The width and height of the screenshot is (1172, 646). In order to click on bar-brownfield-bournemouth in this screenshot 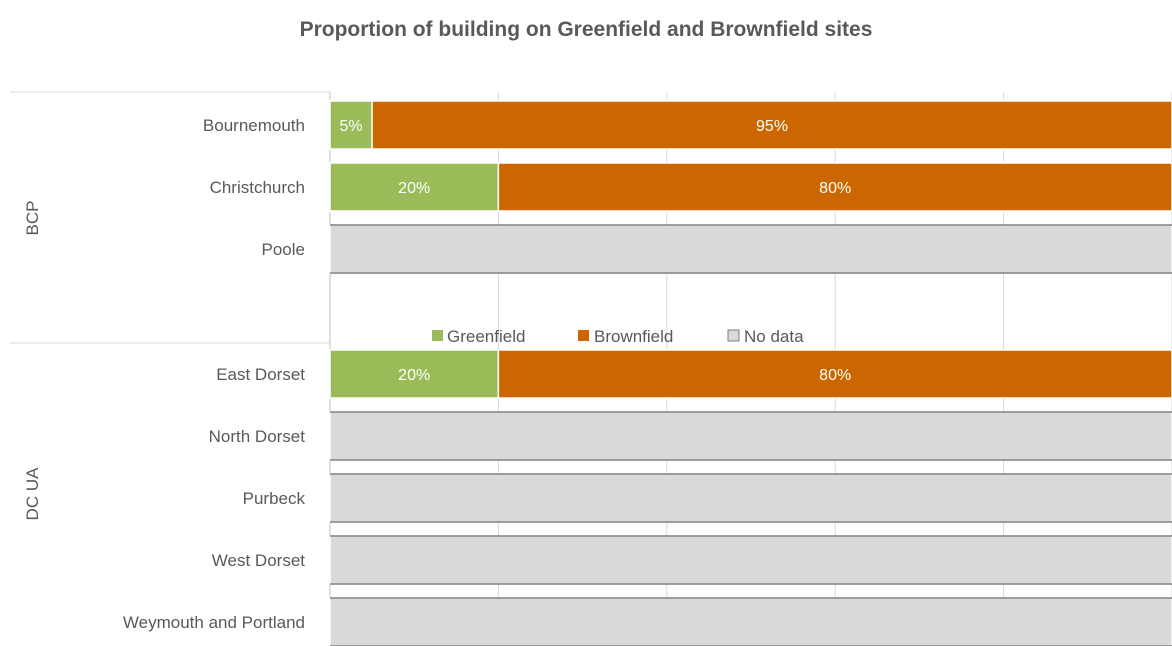, I will do `click(771, 125)`.